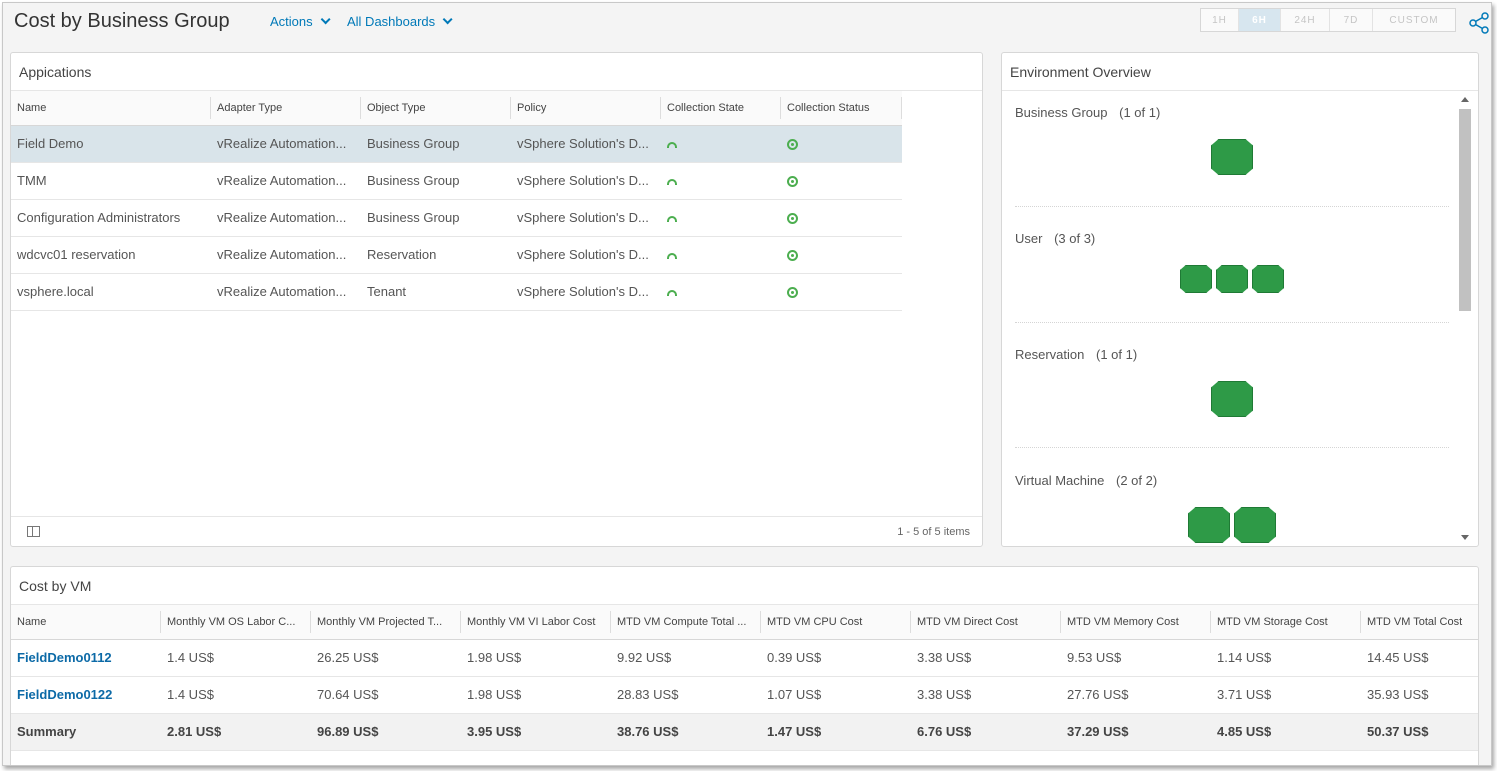 This screenshot has height=771, width=1497. I want to click on time-range-selector: 1H 6H 24H 7D CUSTOM, so click(1328, 20).